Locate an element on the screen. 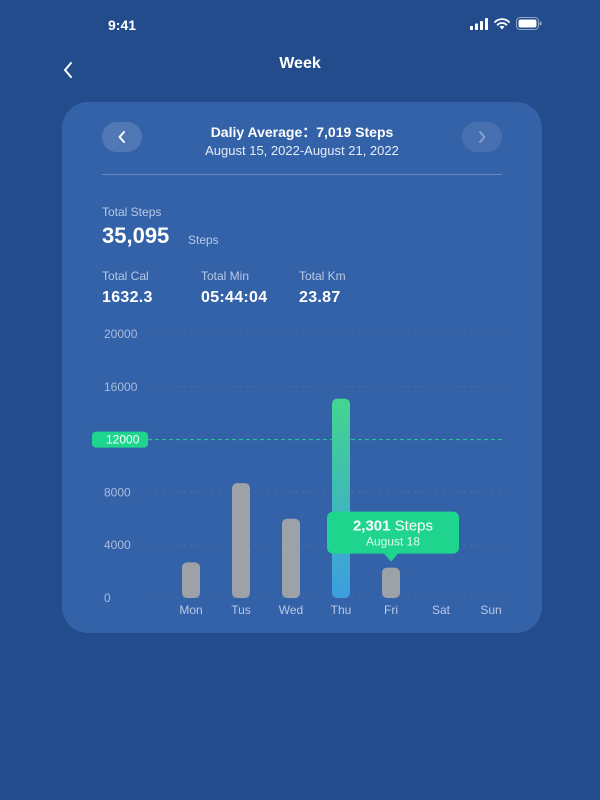 This screenshot has height=800, width=600. total-min-label: Total Min is located at coordinates (225, 276).